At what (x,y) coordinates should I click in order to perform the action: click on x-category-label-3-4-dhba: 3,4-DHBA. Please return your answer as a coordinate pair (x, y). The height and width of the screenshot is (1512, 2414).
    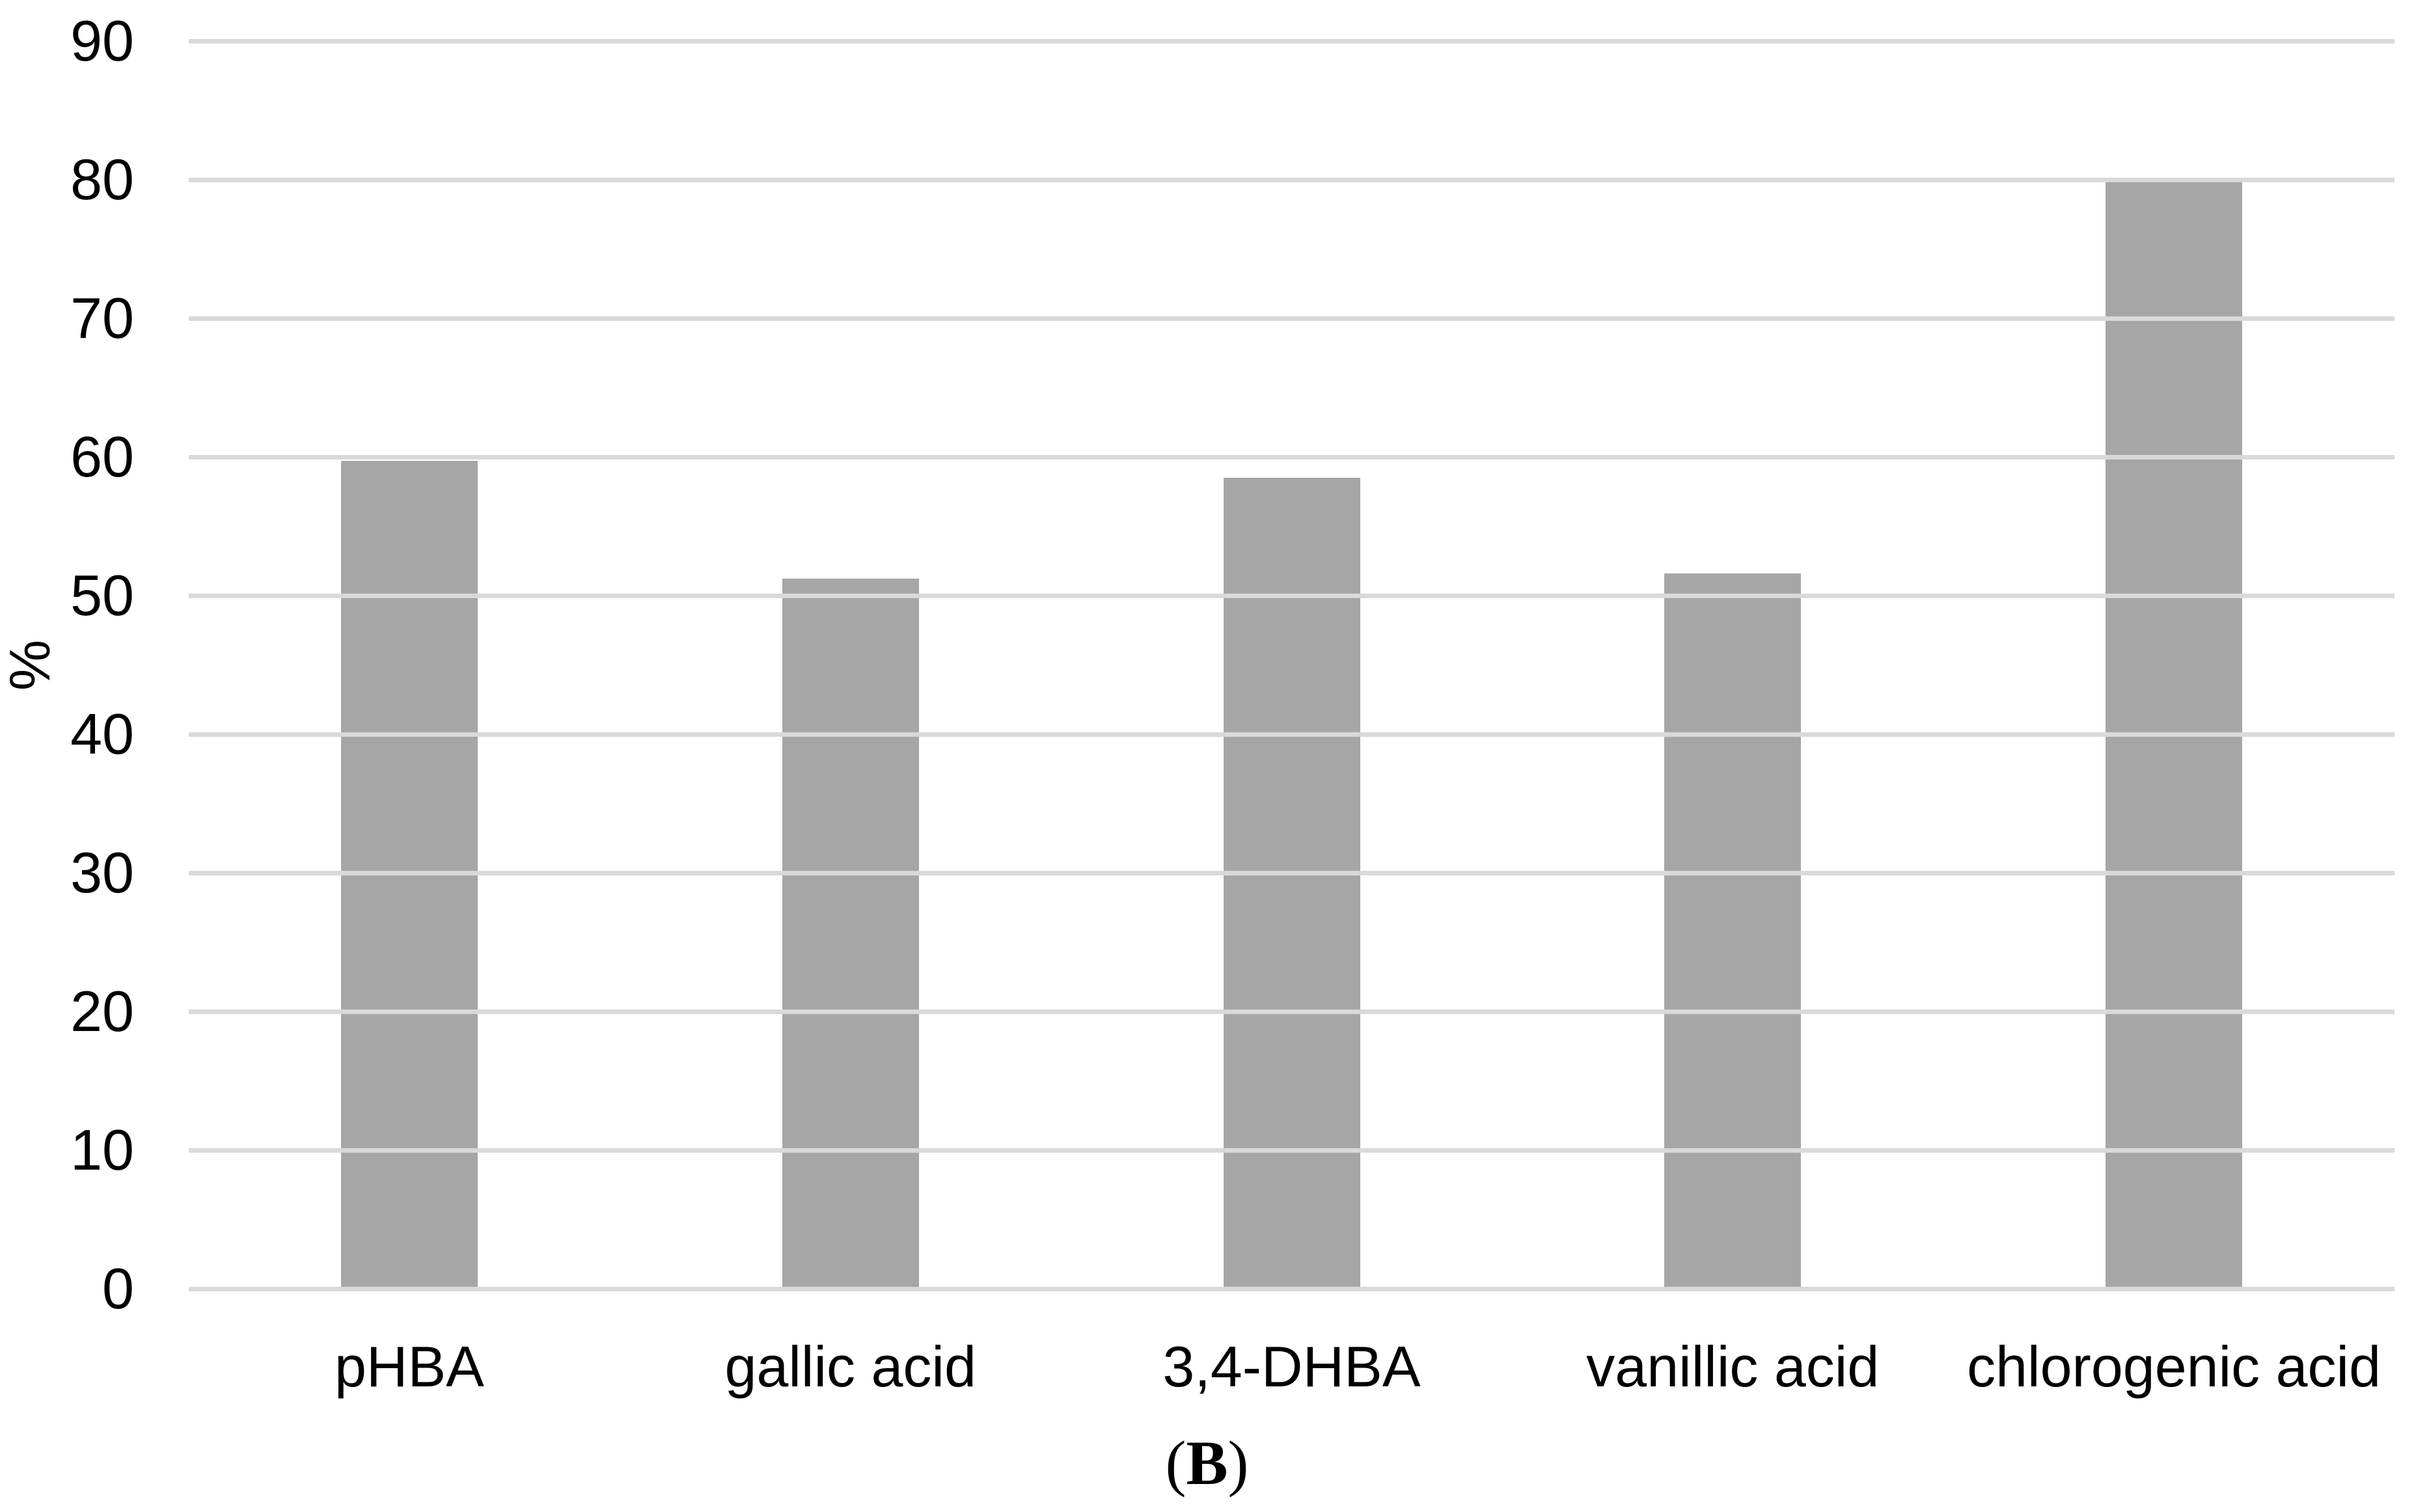
    Looking at the image, I should click on (1292, 1366).